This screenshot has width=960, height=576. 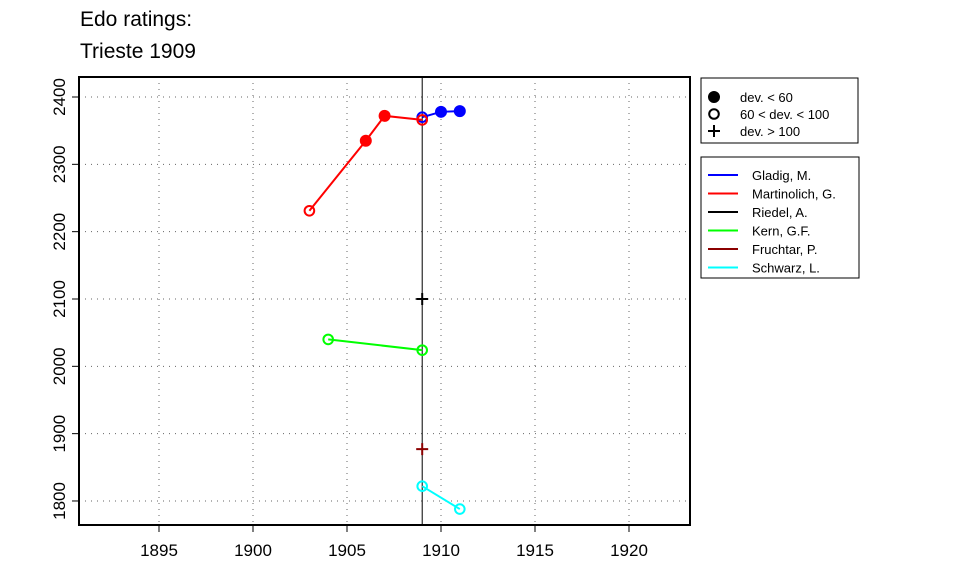 I want to click on x-tick-label: 1920, so click(x=629, y=550).